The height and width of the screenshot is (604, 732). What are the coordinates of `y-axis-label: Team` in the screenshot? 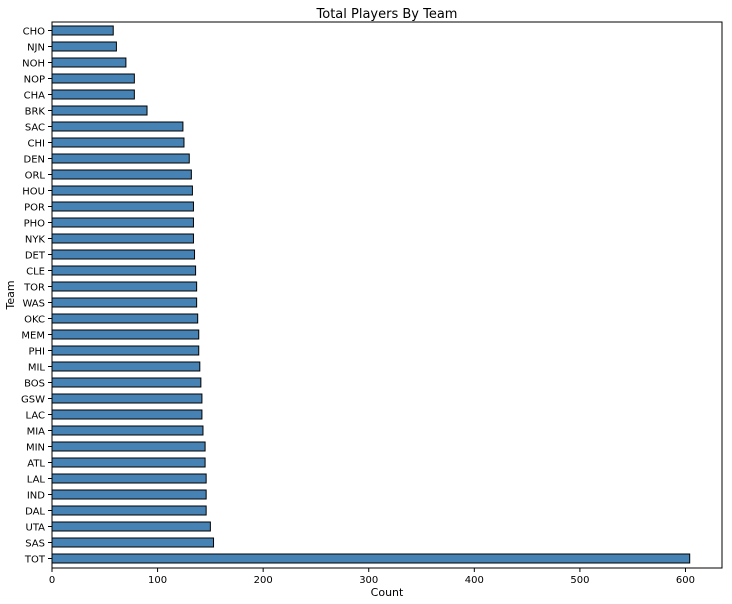 It's located at (10, 295).